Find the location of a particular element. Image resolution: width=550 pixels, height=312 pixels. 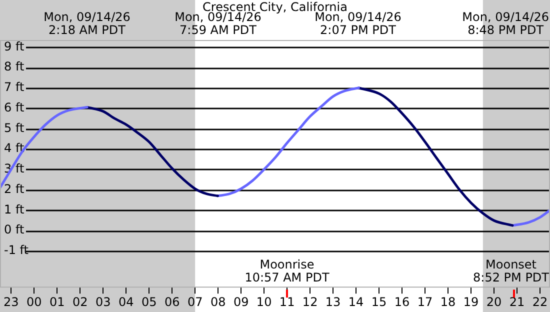

y-tick-label: 5 ft is located at coordinates (14, 127).